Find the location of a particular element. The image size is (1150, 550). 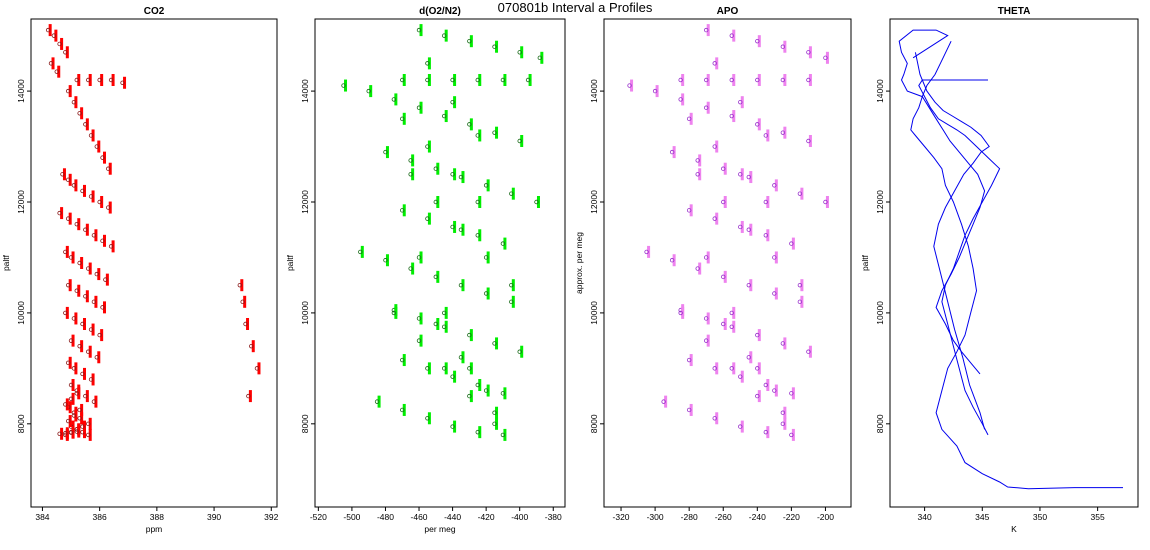

y-tick-label: 10000 is located at coordinates (880, 313).